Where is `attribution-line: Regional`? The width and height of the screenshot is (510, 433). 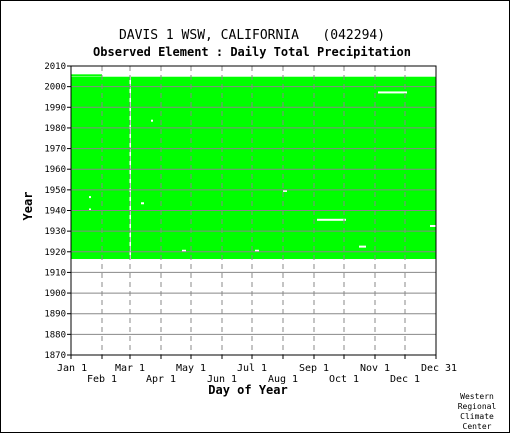
attribution-line: Regional is located at coordinates (477, 406).